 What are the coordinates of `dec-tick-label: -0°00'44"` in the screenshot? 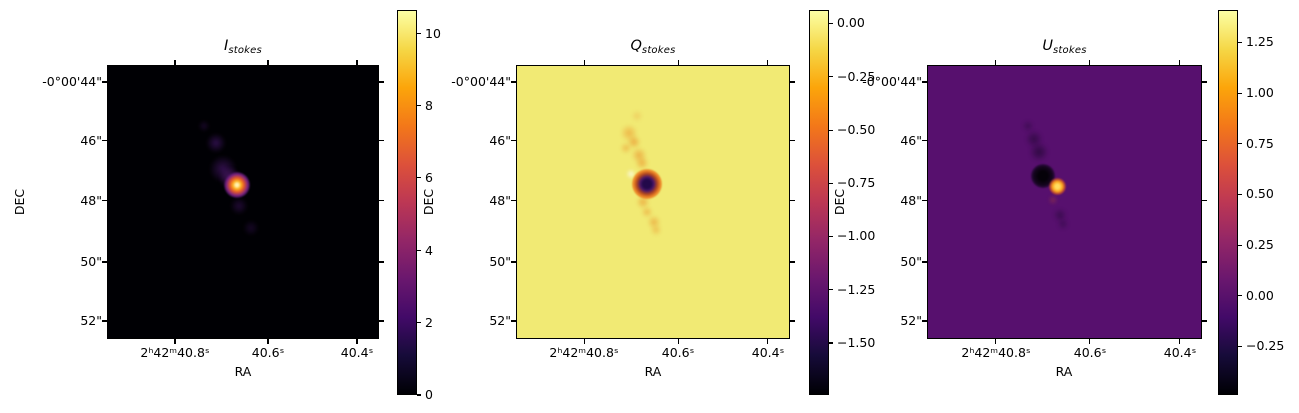 It's located at (892, 81).